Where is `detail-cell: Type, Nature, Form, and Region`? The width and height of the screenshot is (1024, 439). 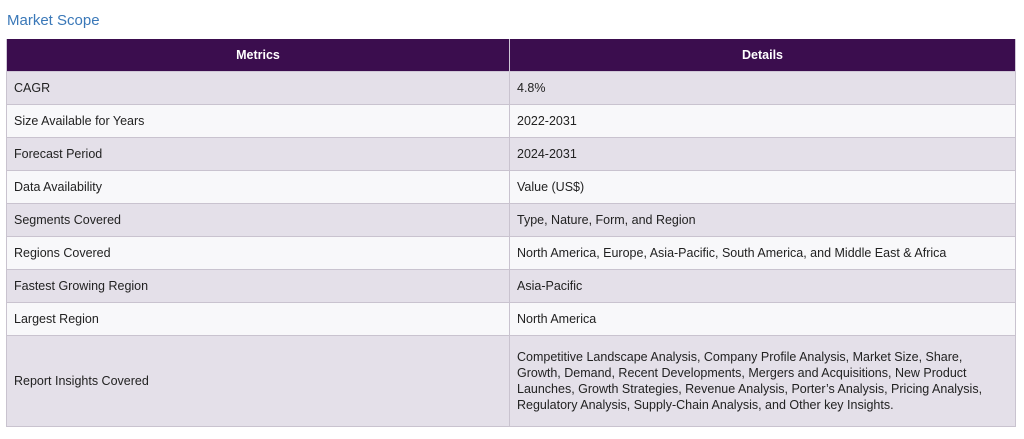 detail-cell: Type, Nature, Form, and Region is located at coordinates (762, 220).